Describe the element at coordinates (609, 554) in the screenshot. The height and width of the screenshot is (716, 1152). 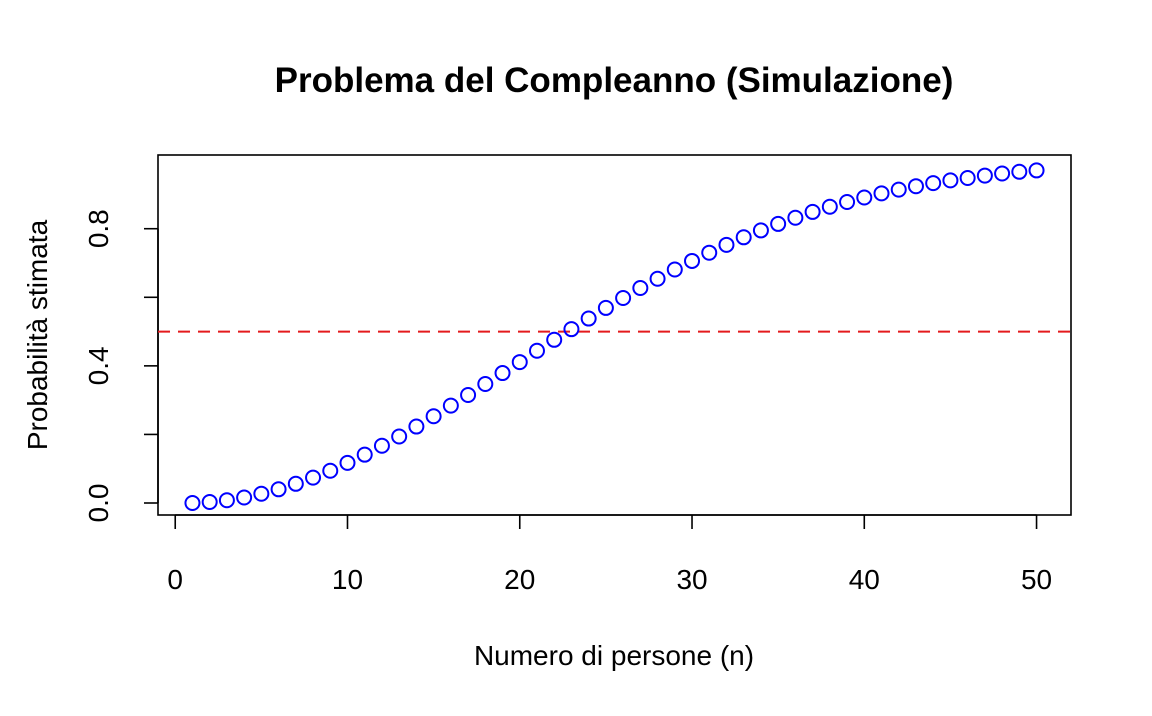
I see `x-axis: 0 10 20 30 40 50` at that location.